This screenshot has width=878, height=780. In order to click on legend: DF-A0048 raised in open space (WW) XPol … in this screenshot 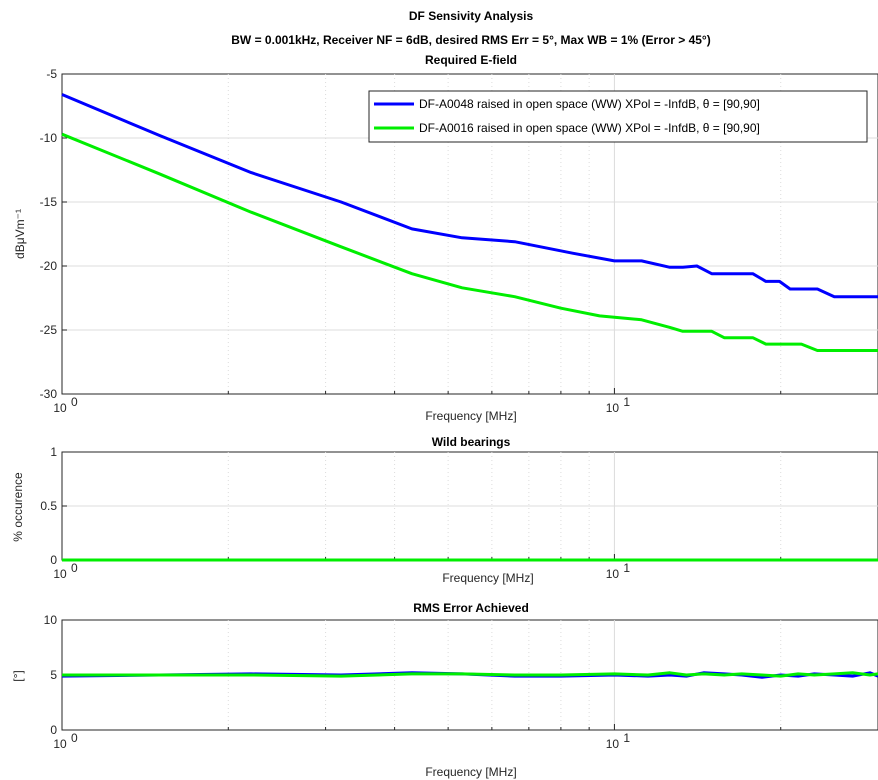, I will do `click(618, 116)`.